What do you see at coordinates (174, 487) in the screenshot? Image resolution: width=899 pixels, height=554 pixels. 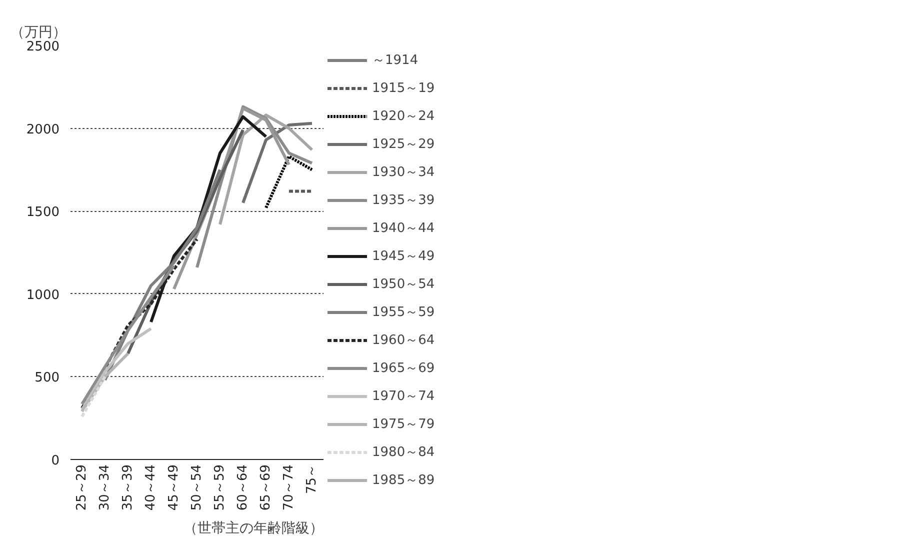 I see `x-tick-label: 45～49` at bounding box center [174, 487].